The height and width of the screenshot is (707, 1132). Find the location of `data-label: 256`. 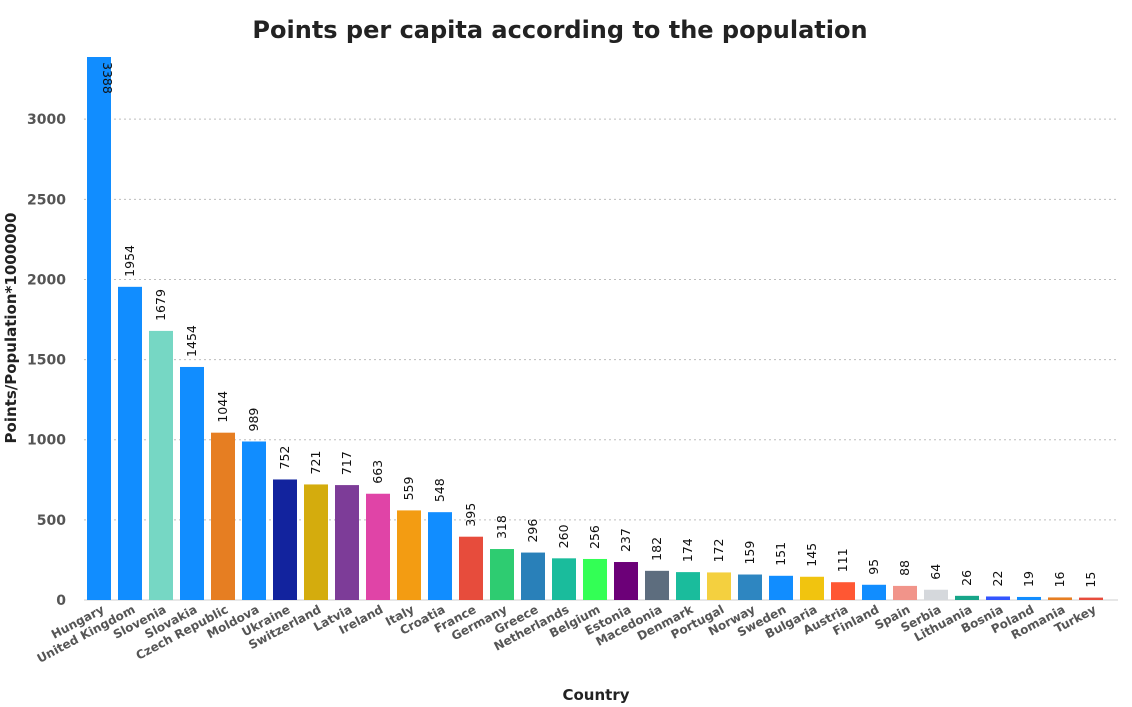

data-label: 256 is located at coordinates (594, 537).